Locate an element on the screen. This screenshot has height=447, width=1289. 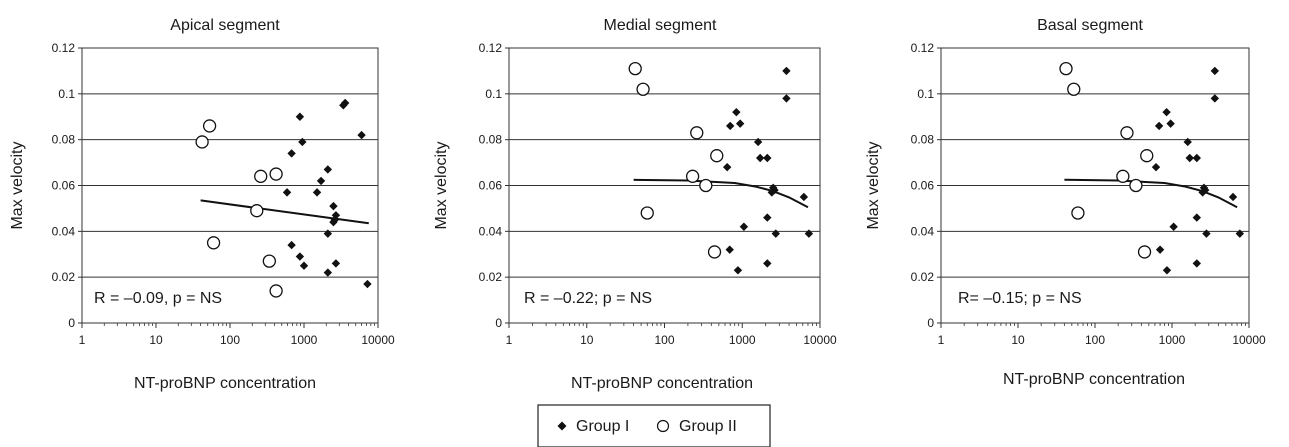
correlation-annotation: R= –0.15; p = NS is located at coordinates (1020, 298).